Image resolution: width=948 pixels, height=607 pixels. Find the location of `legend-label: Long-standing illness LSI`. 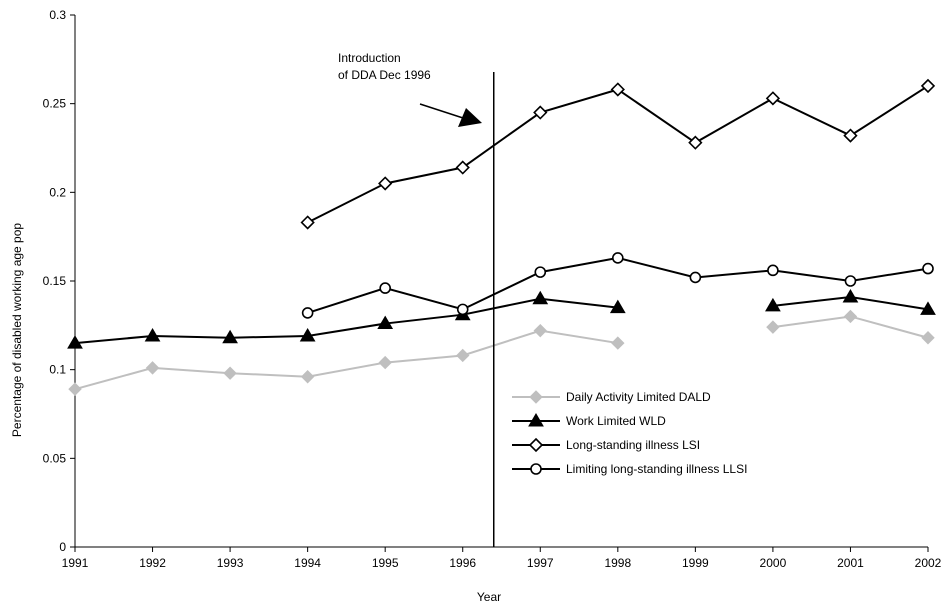

legend-label: Long-standing illness LSI is located at coordinates (633, 445).